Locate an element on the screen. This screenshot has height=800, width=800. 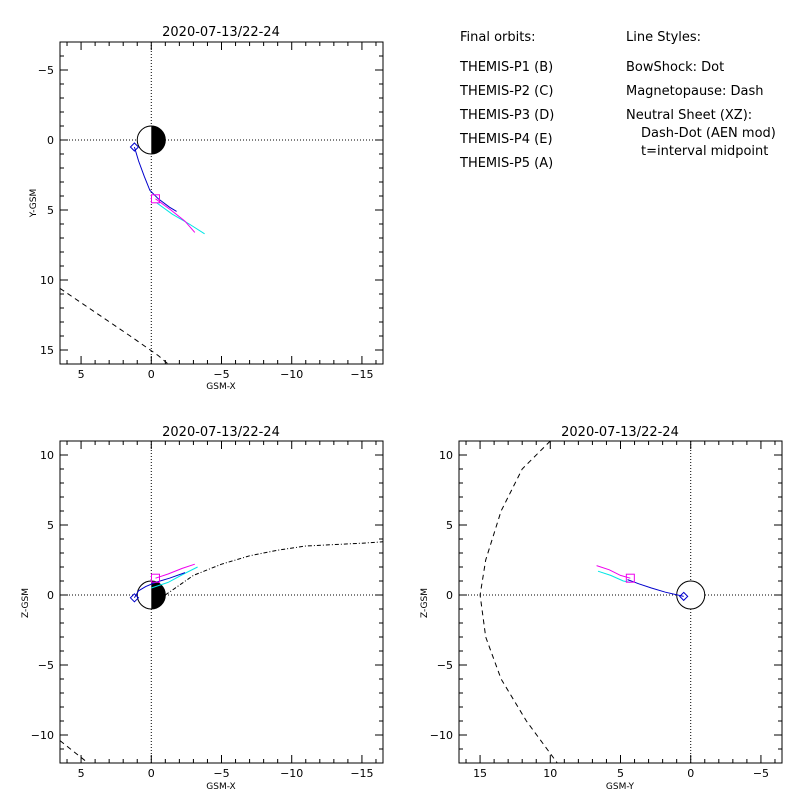
legend-orbit-p5: THEMIS-P5 (A) is located at coordinates (506, 163).